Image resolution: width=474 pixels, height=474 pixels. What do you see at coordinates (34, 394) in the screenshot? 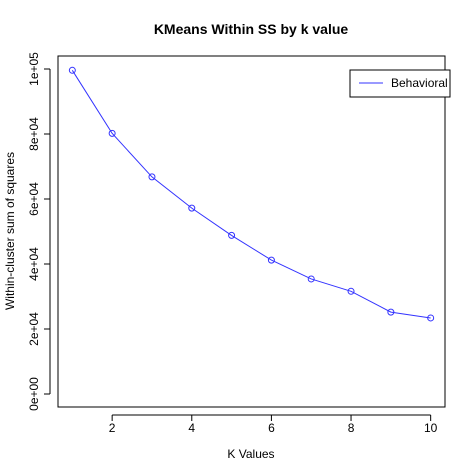
I see `y-tick-label: 0e+00` at bounding box center [34, 394].